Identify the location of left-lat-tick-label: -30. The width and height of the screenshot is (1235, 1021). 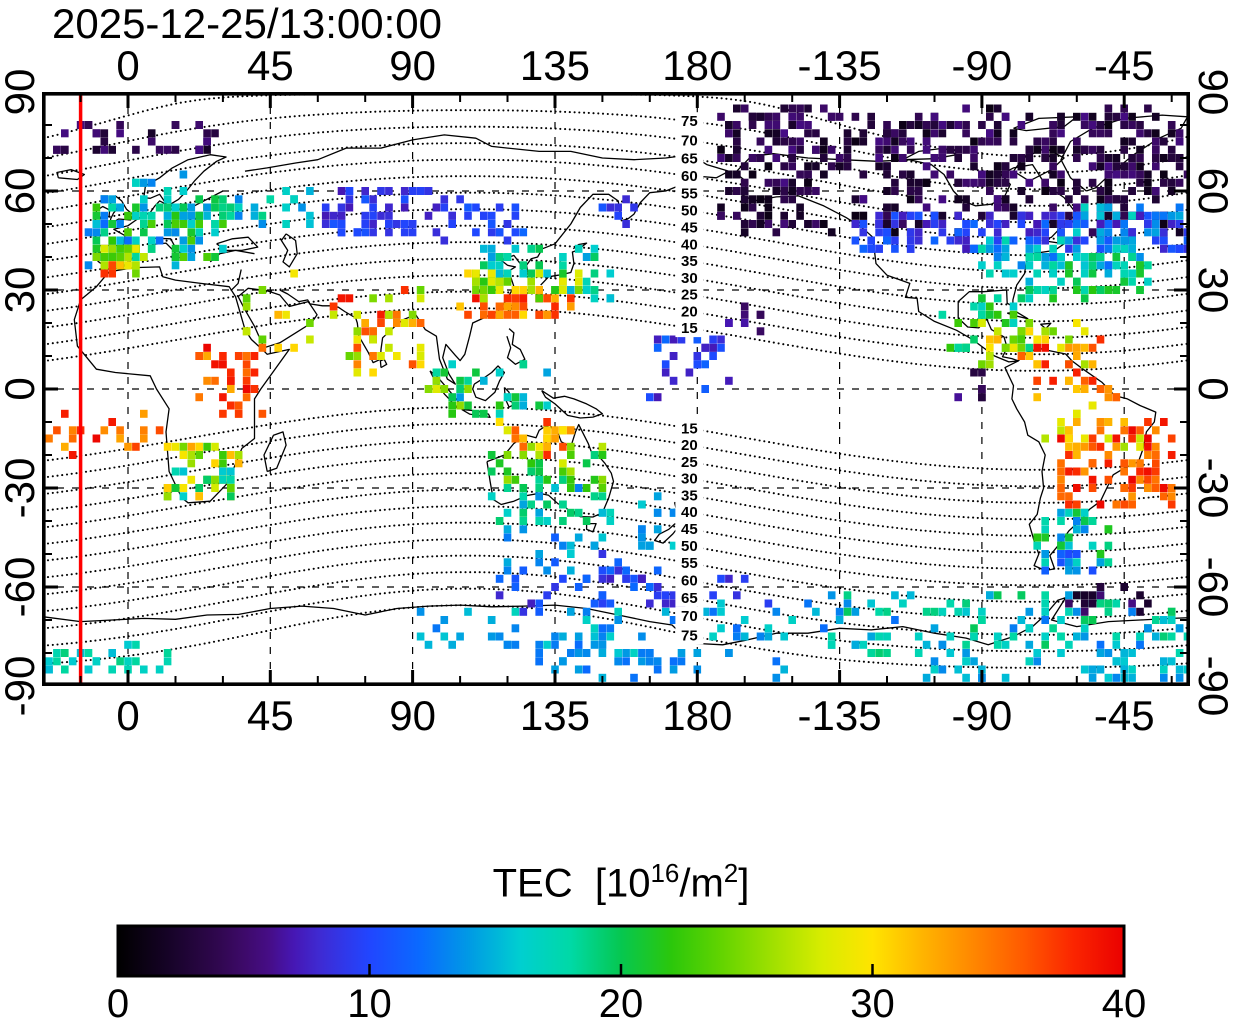
(21, 488).